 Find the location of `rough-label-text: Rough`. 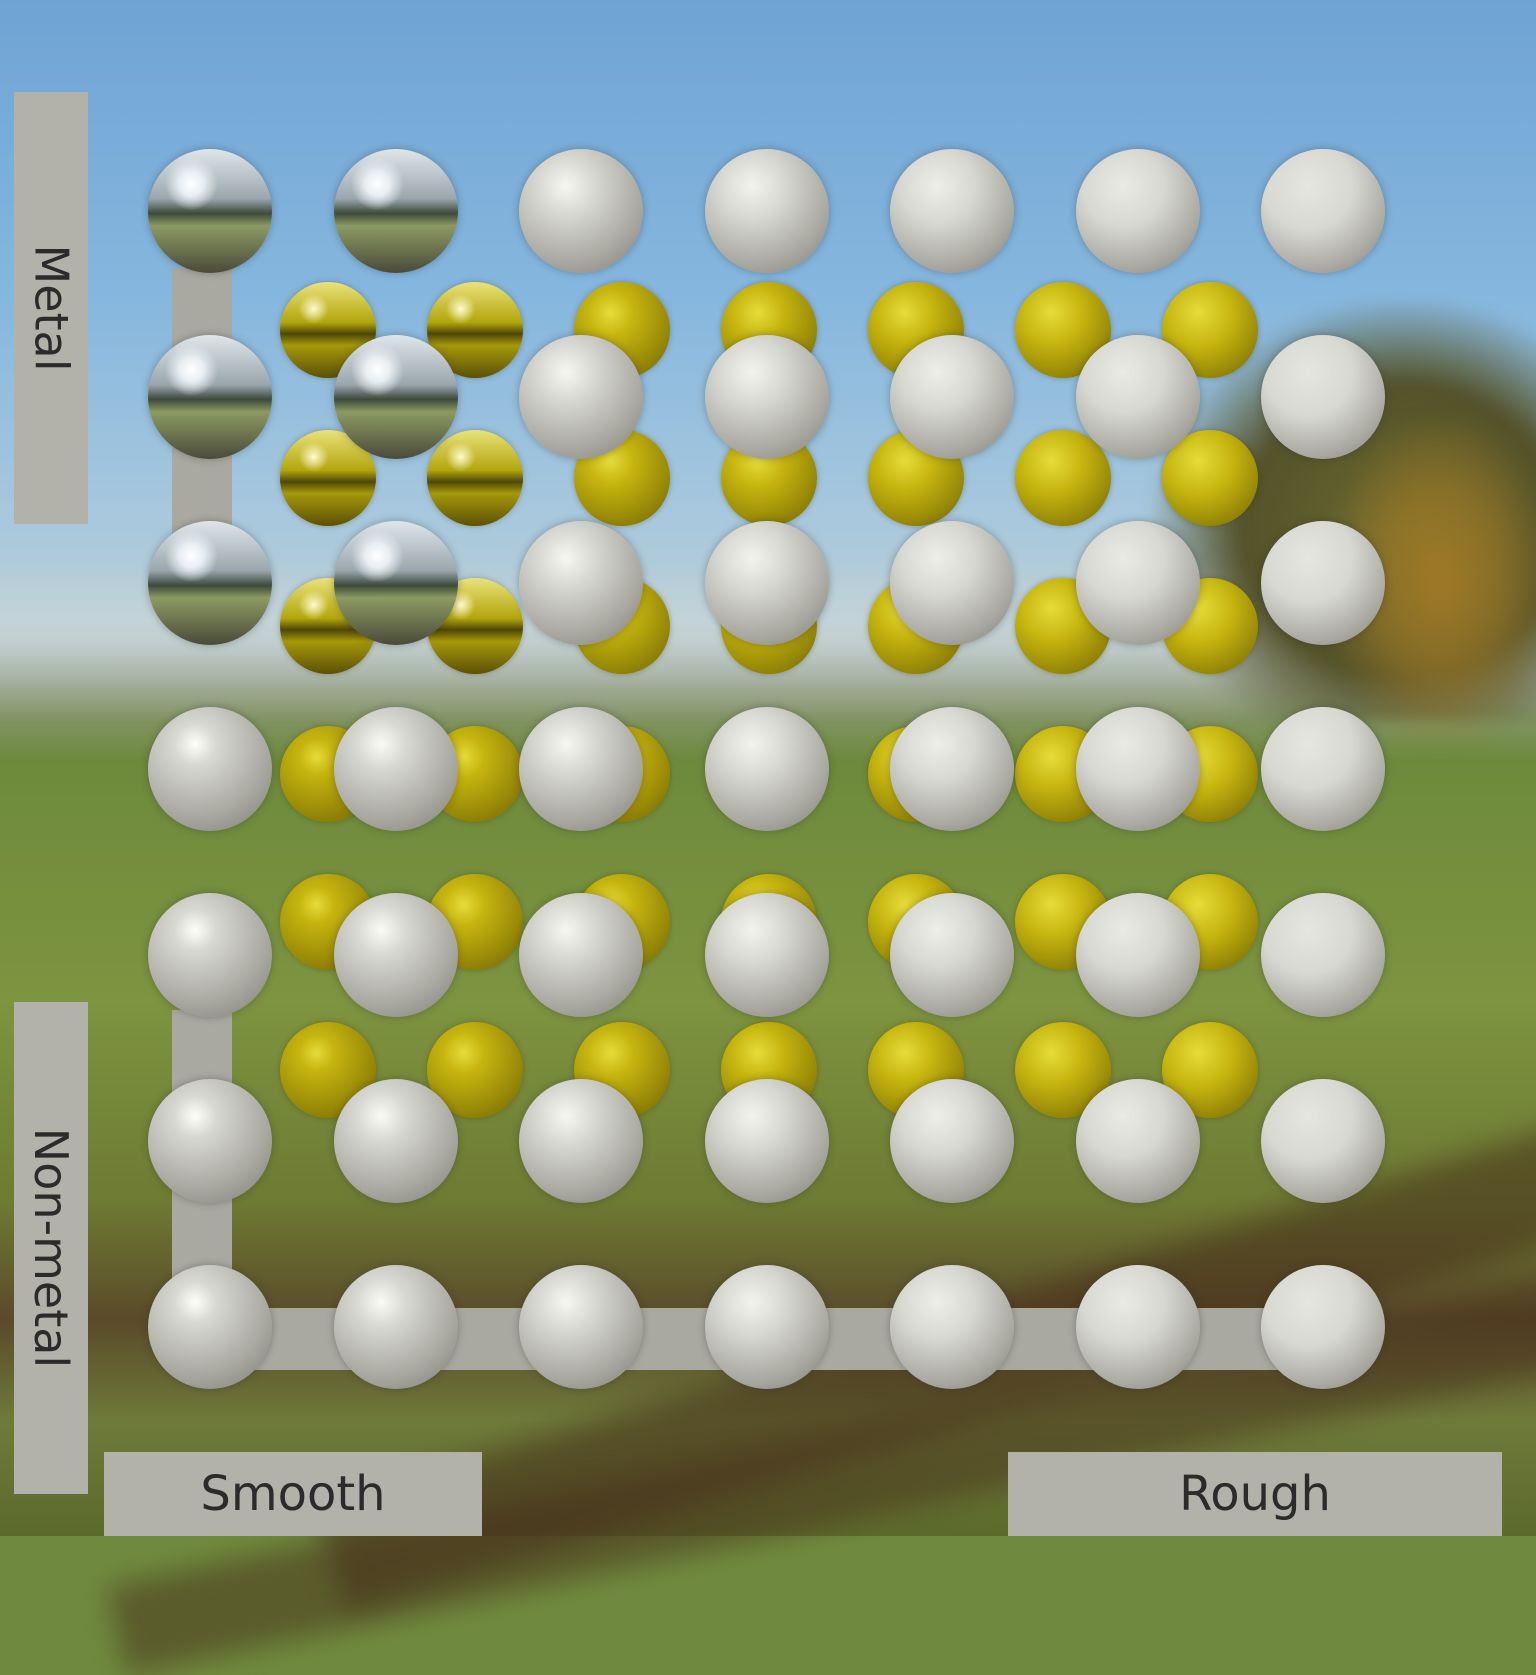

rough-label-text: Rough is located at coordinates (1255, 1494).